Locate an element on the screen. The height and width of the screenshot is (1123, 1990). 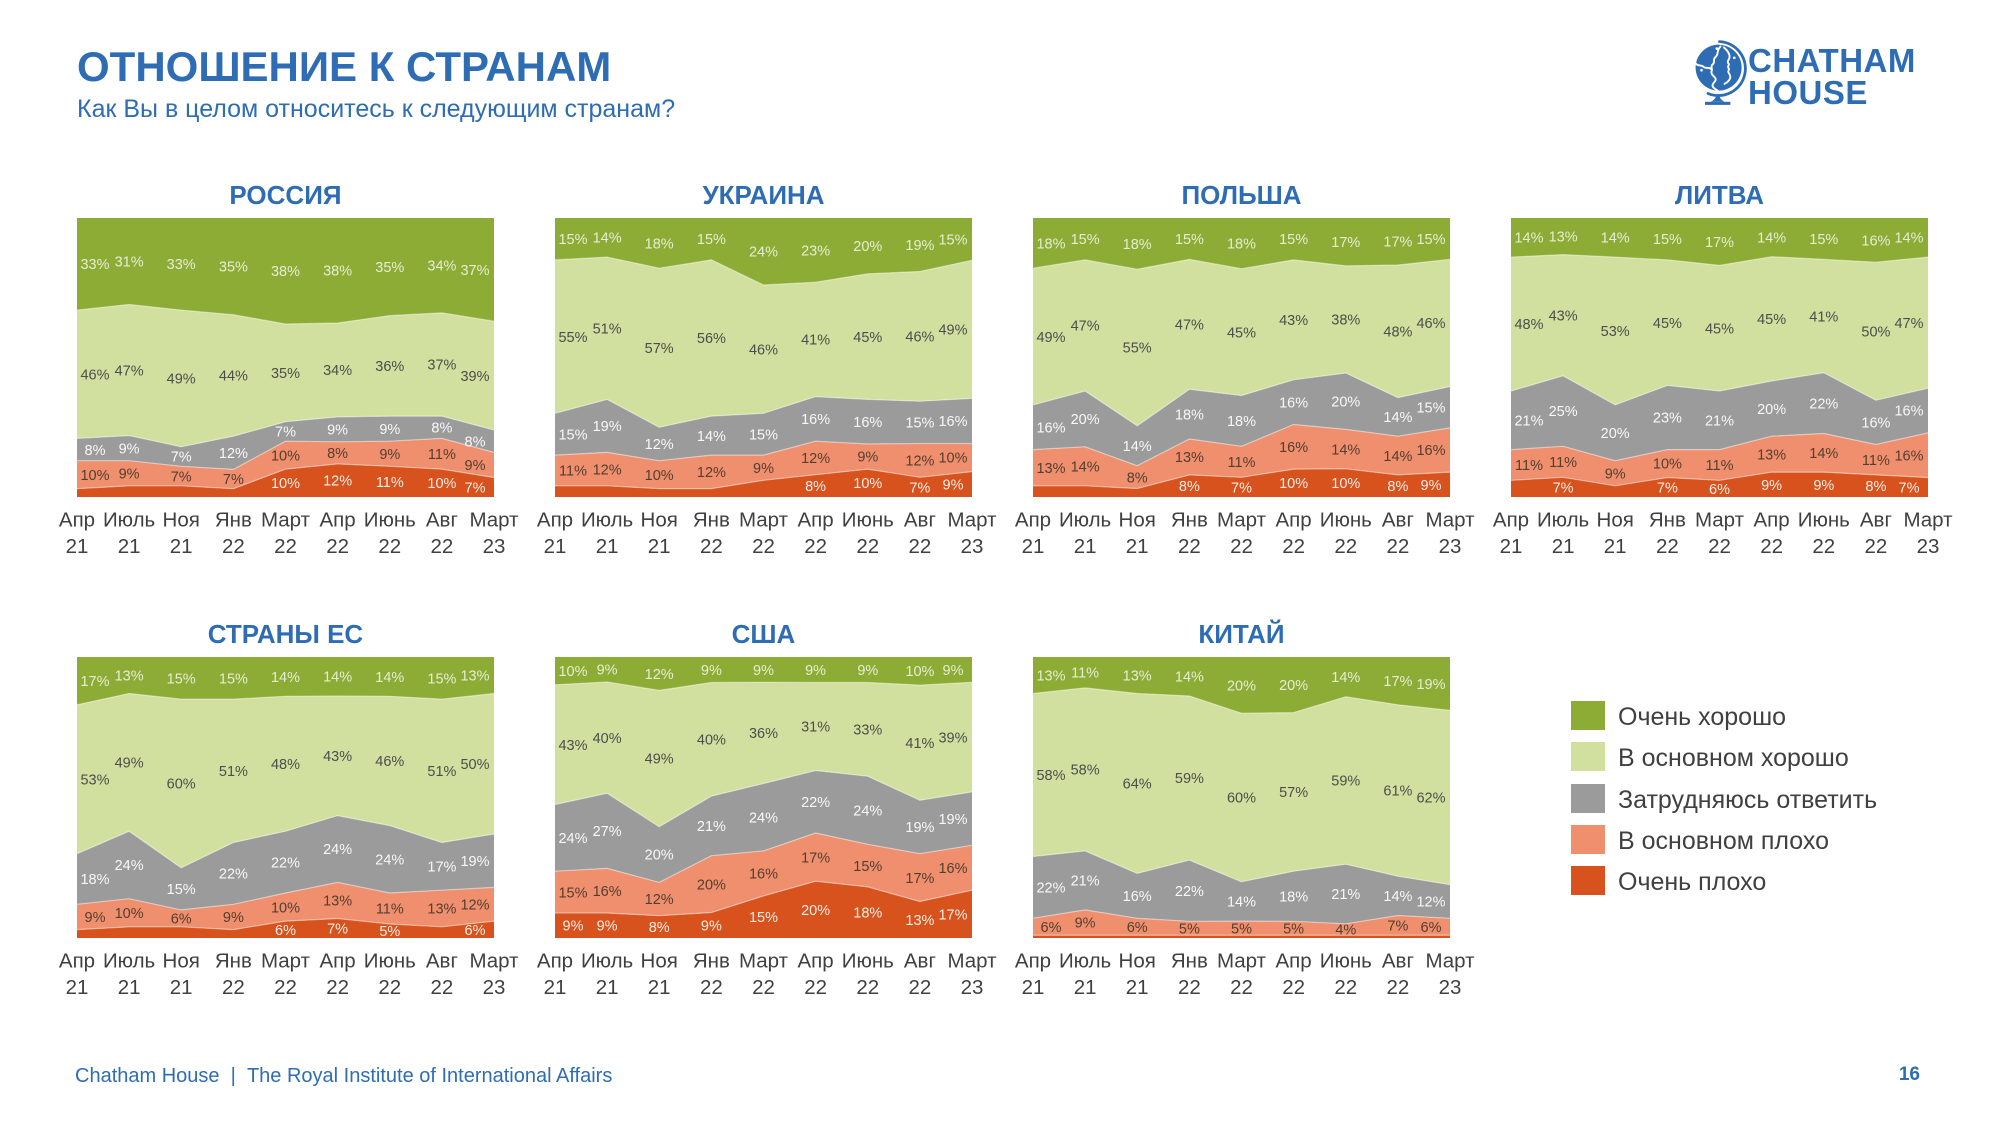
svg-text: 22% is located at coordinates (1823, 404).